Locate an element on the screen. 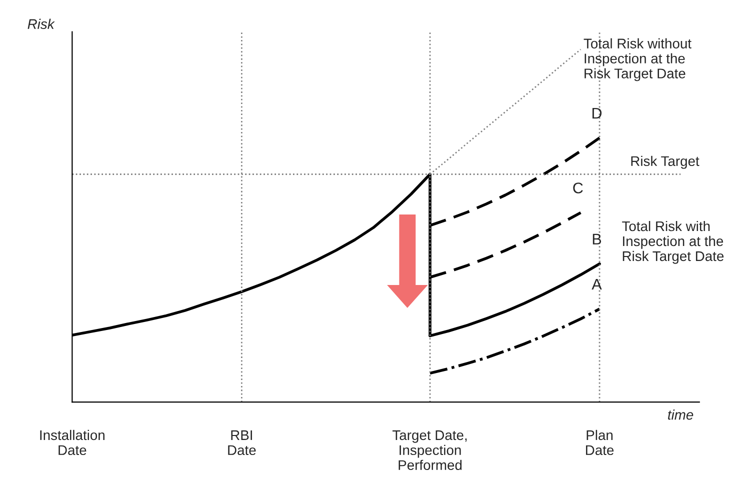  series-label: C is located at coordinates (578, 188).